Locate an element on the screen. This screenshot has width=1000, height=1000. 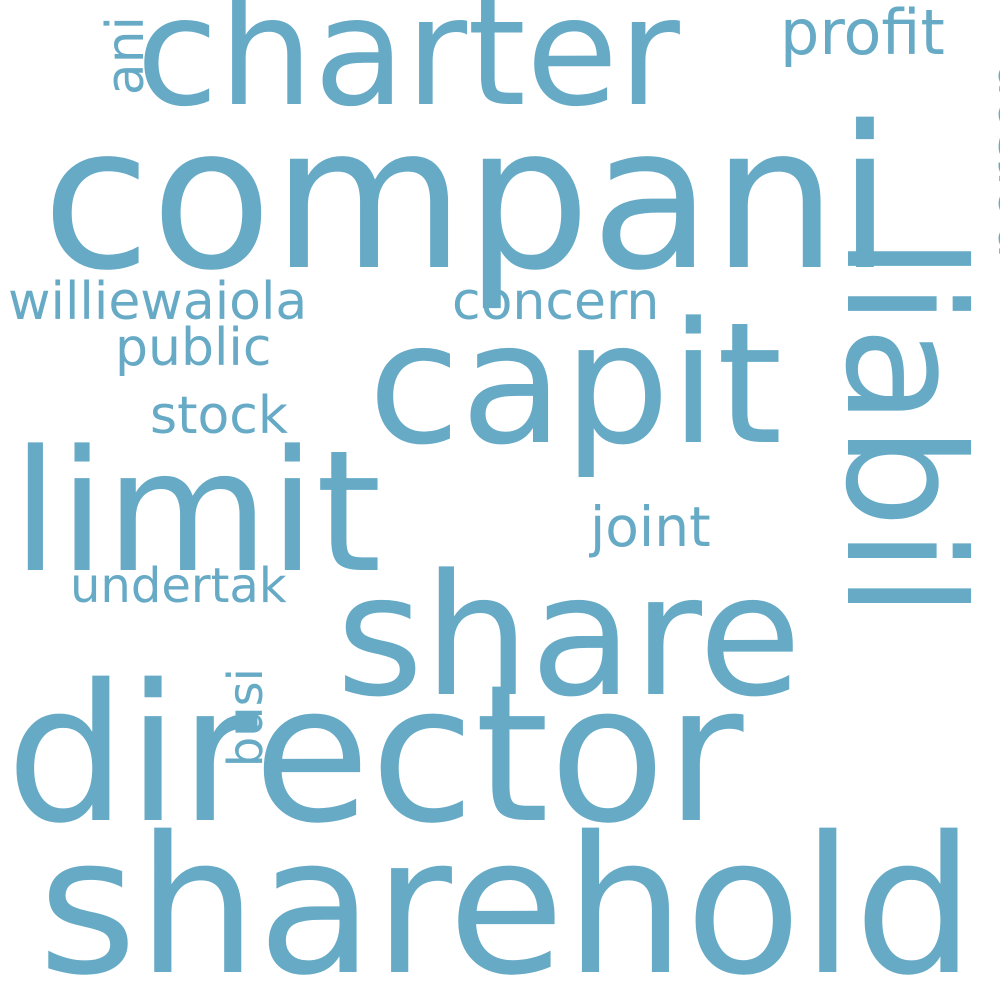
word-stock: stock is located at coordinates (219, 416).